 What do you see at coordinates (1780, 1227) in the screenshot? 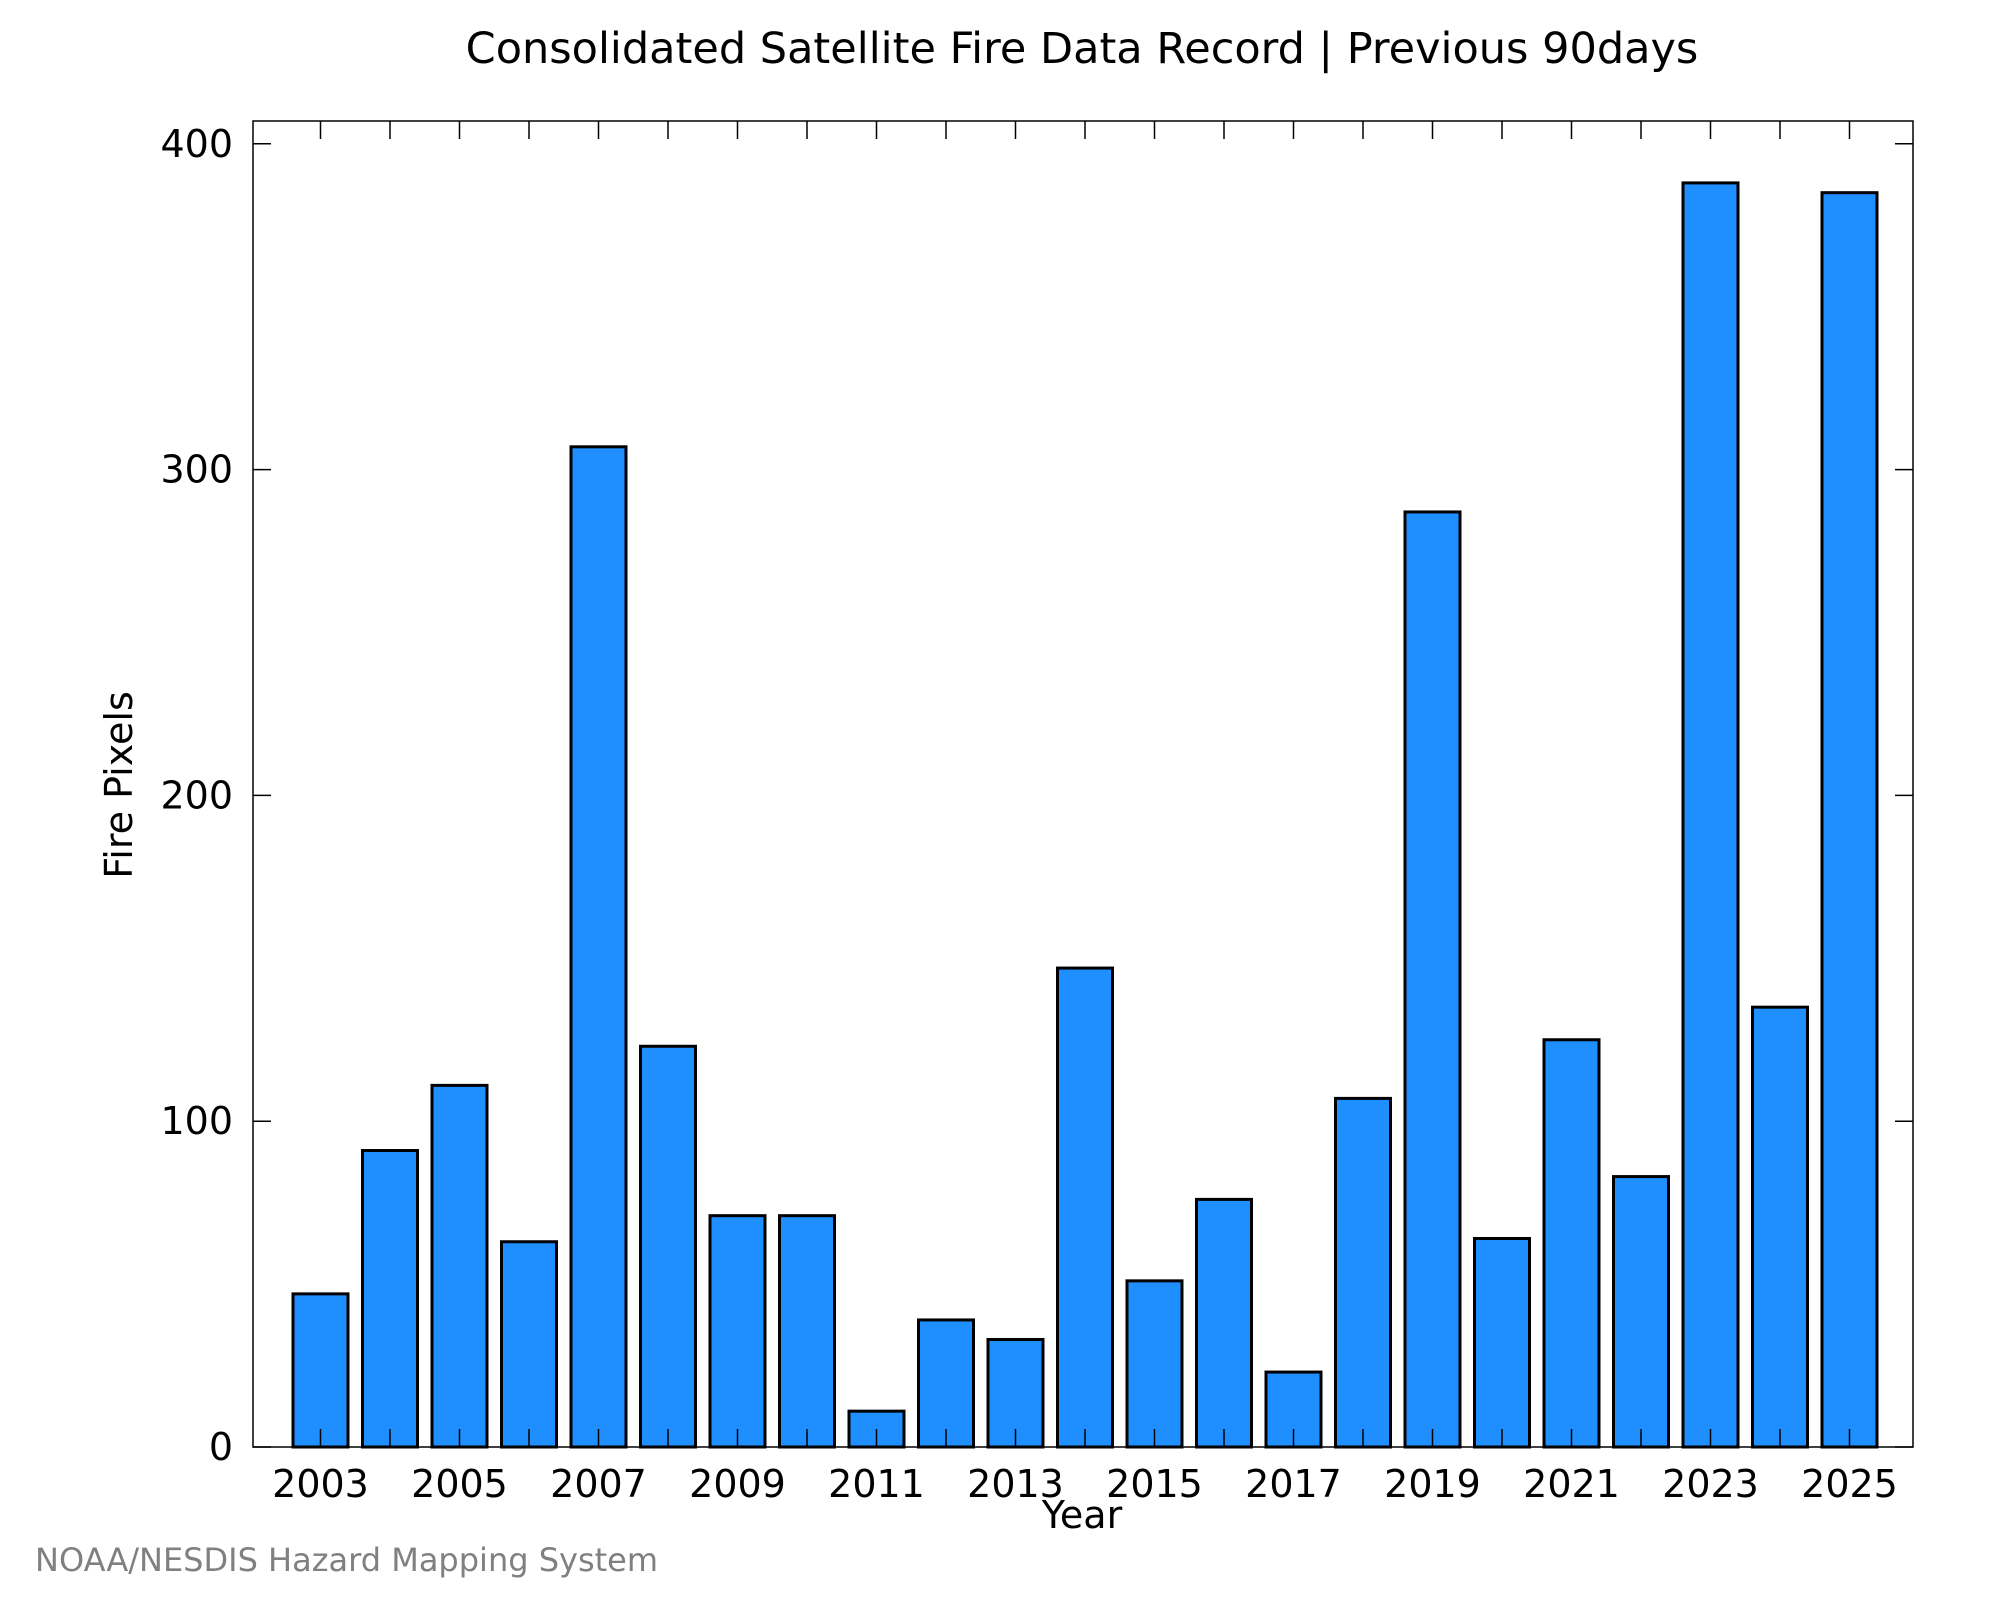
I see `bar-2024` at bounding box center [1780, 1227].